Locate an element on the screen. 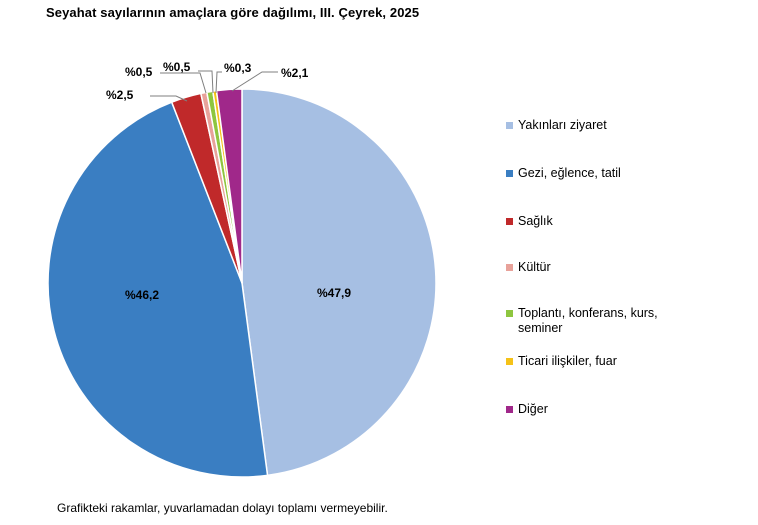  slice-data-label: %0,3 is located at coordinates (238, 68).